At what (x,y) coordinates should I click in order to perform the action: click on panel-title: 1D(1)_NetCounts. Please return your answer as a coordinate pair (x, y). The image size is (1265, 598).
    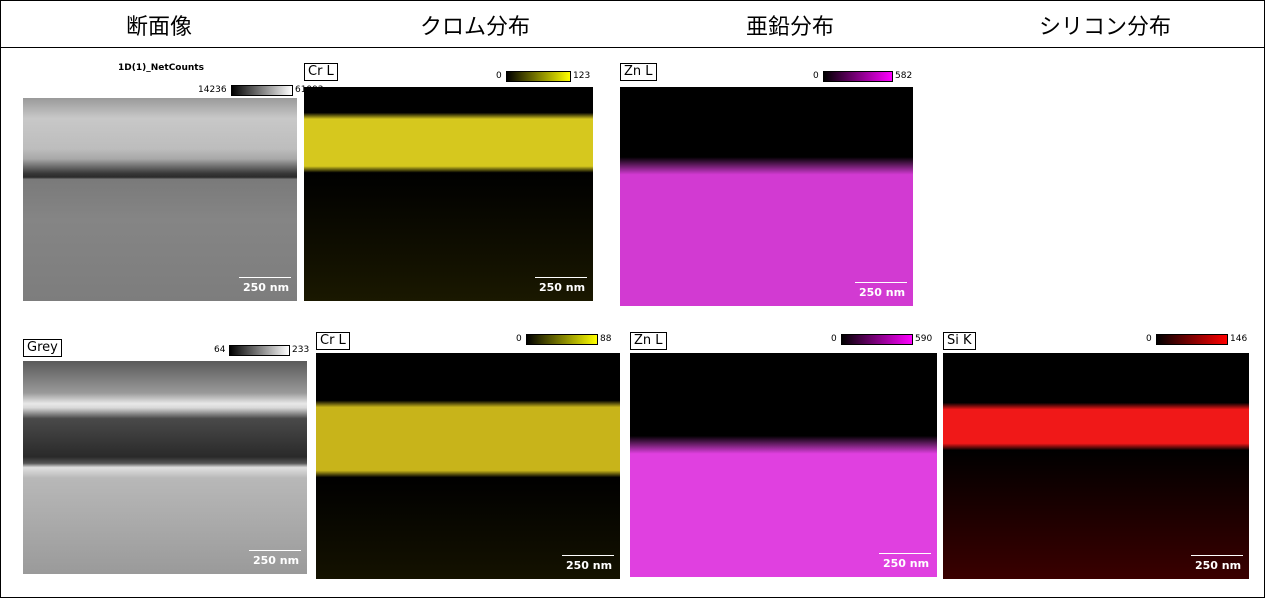
    Looking at the image, I should click on (161, 68).